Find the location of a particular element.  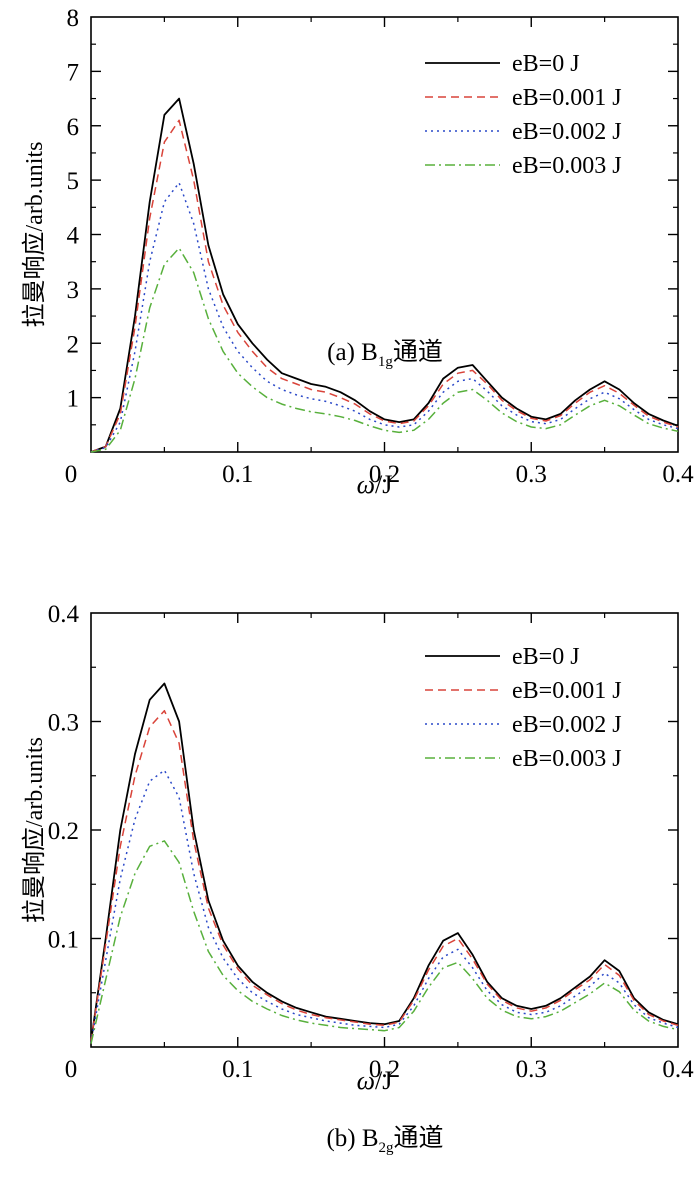

caption-subscript: 1g is located at coordinates (386, 362).